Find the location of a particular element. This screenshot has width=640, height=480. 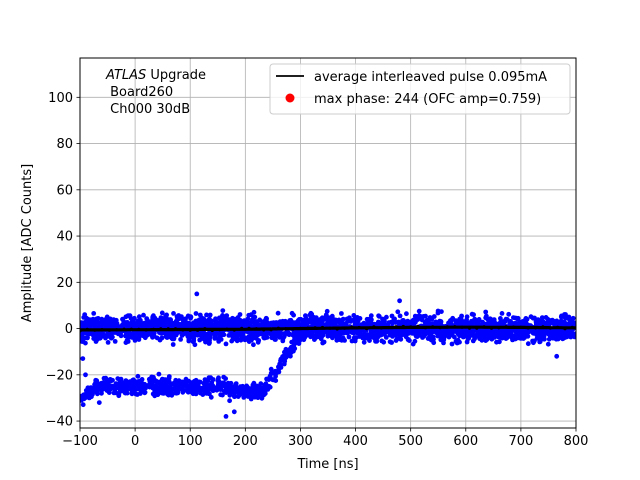

y-tick-label: 60 is located at coordinates (64, 190).